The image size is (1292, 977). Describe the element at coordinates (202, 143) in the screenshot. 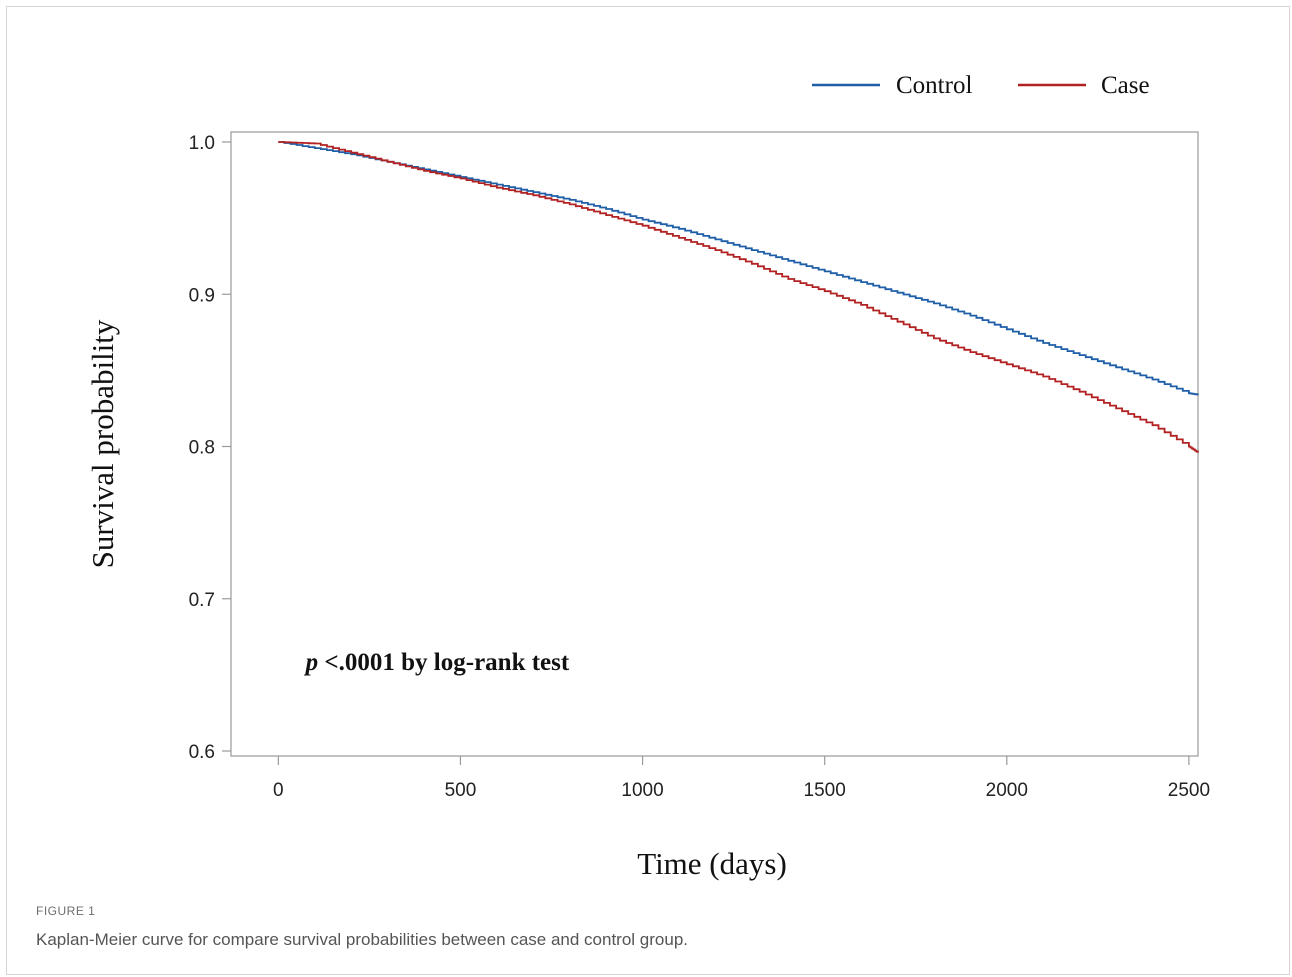

I see `y-tick-label: 1.0` at that location.